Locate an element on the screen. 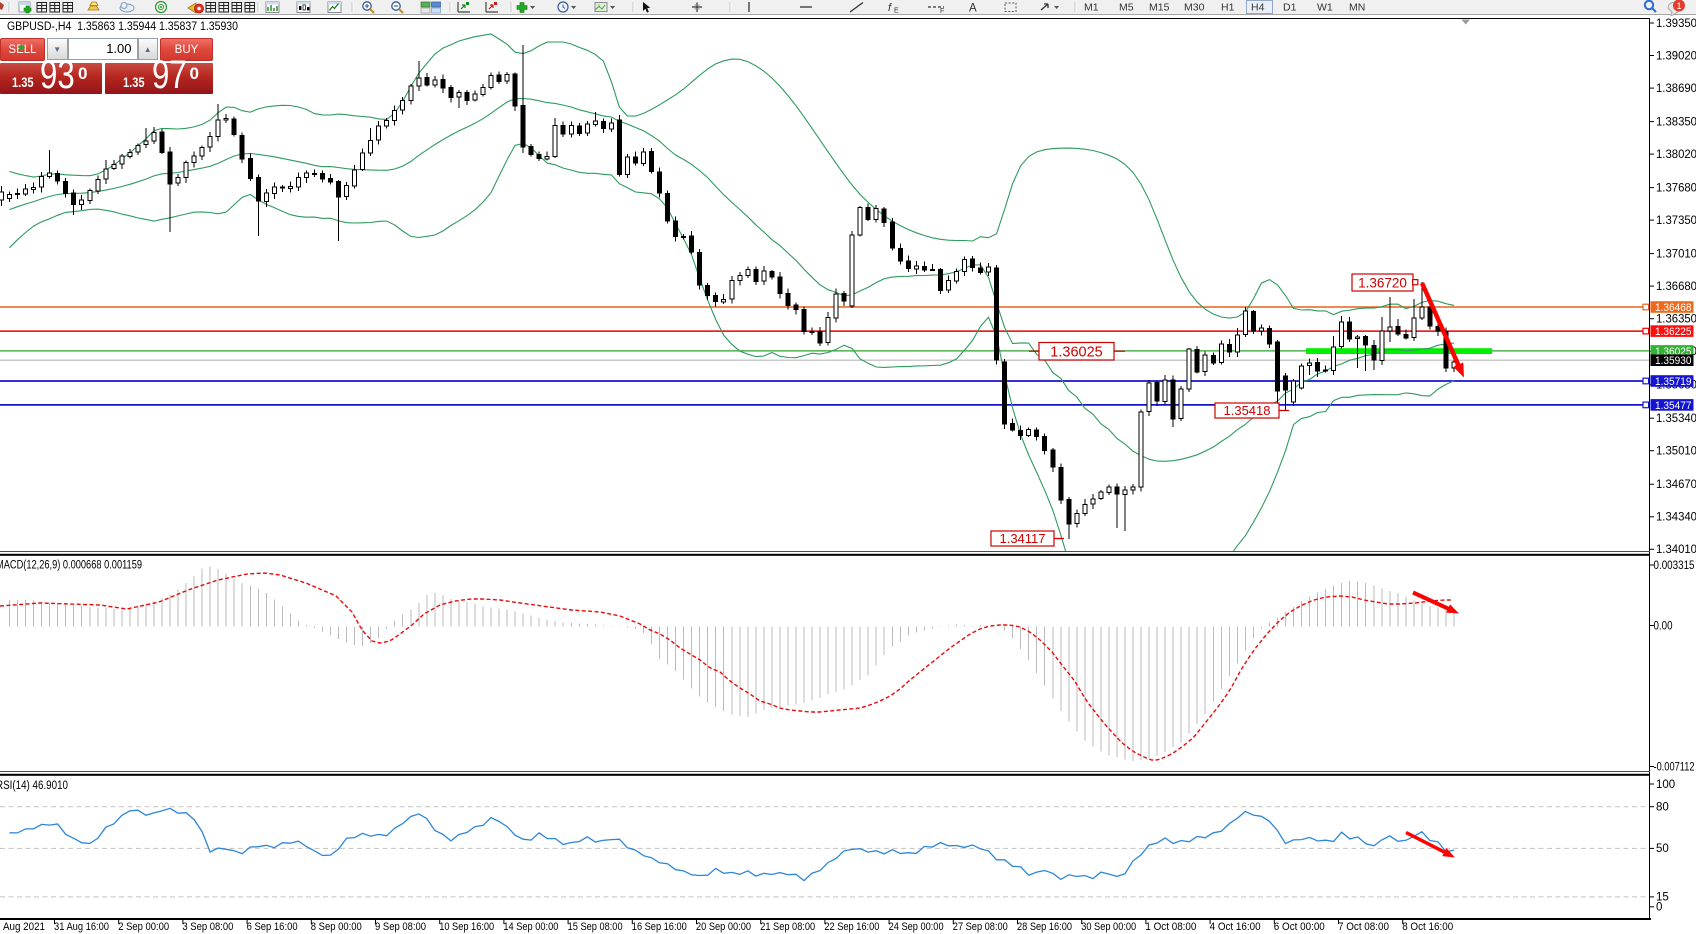 This screenshot has height=934, width=1696. svg-text: 8 Oct 16:00 is located at coordinates (1427, 927).